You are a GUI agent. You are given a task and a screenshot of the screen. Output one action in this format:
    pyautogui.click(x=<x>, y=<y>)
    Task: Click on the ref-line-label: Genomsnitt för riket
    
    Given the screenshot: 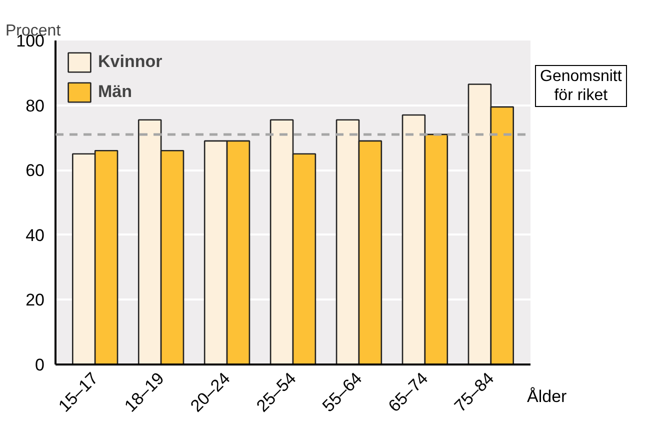 What is the action you would take?
    pyautogui.click(x=581, y=86)
    